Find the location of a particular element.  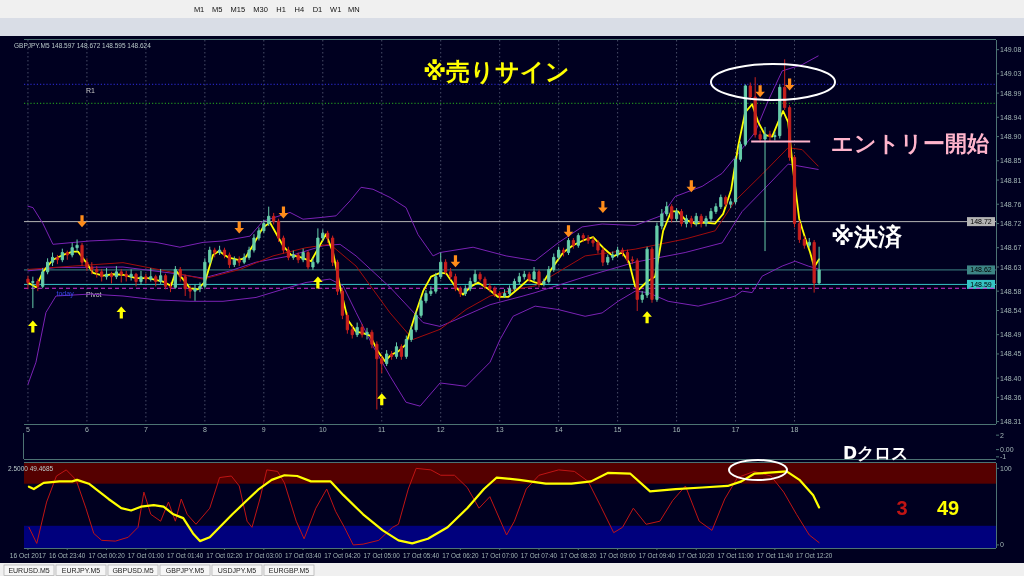

annotation: ※売りサイン is located at coordinates (497, 72).